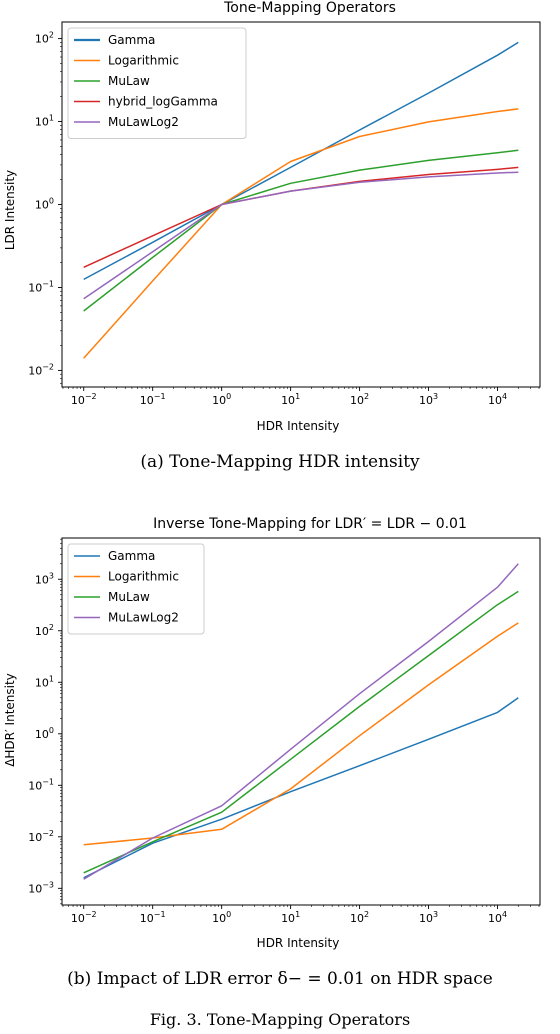 This screenshot has width=560, height=1034. I want to click on y-tick-label: 10⁻³, so click(41, 887).